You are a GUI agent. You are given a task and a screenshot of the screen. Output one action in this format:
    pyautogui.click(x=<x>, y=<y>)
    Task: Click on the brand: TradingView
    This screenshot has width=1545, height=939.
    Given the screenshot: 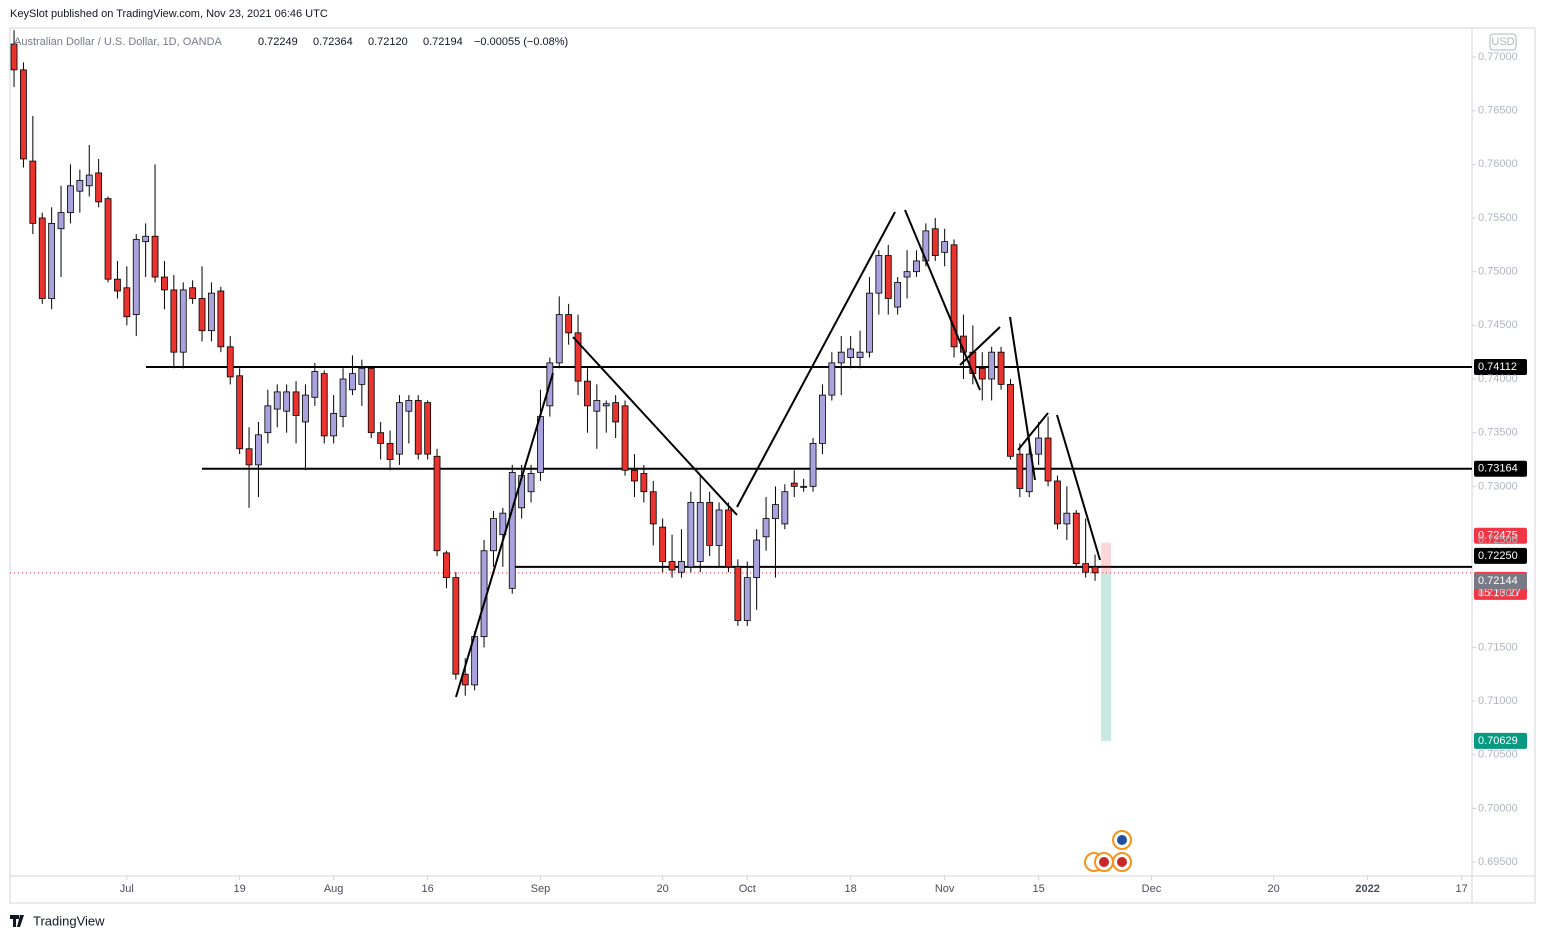 What is the action you would take?
    pyautogui.click(x=69, y=920)
    